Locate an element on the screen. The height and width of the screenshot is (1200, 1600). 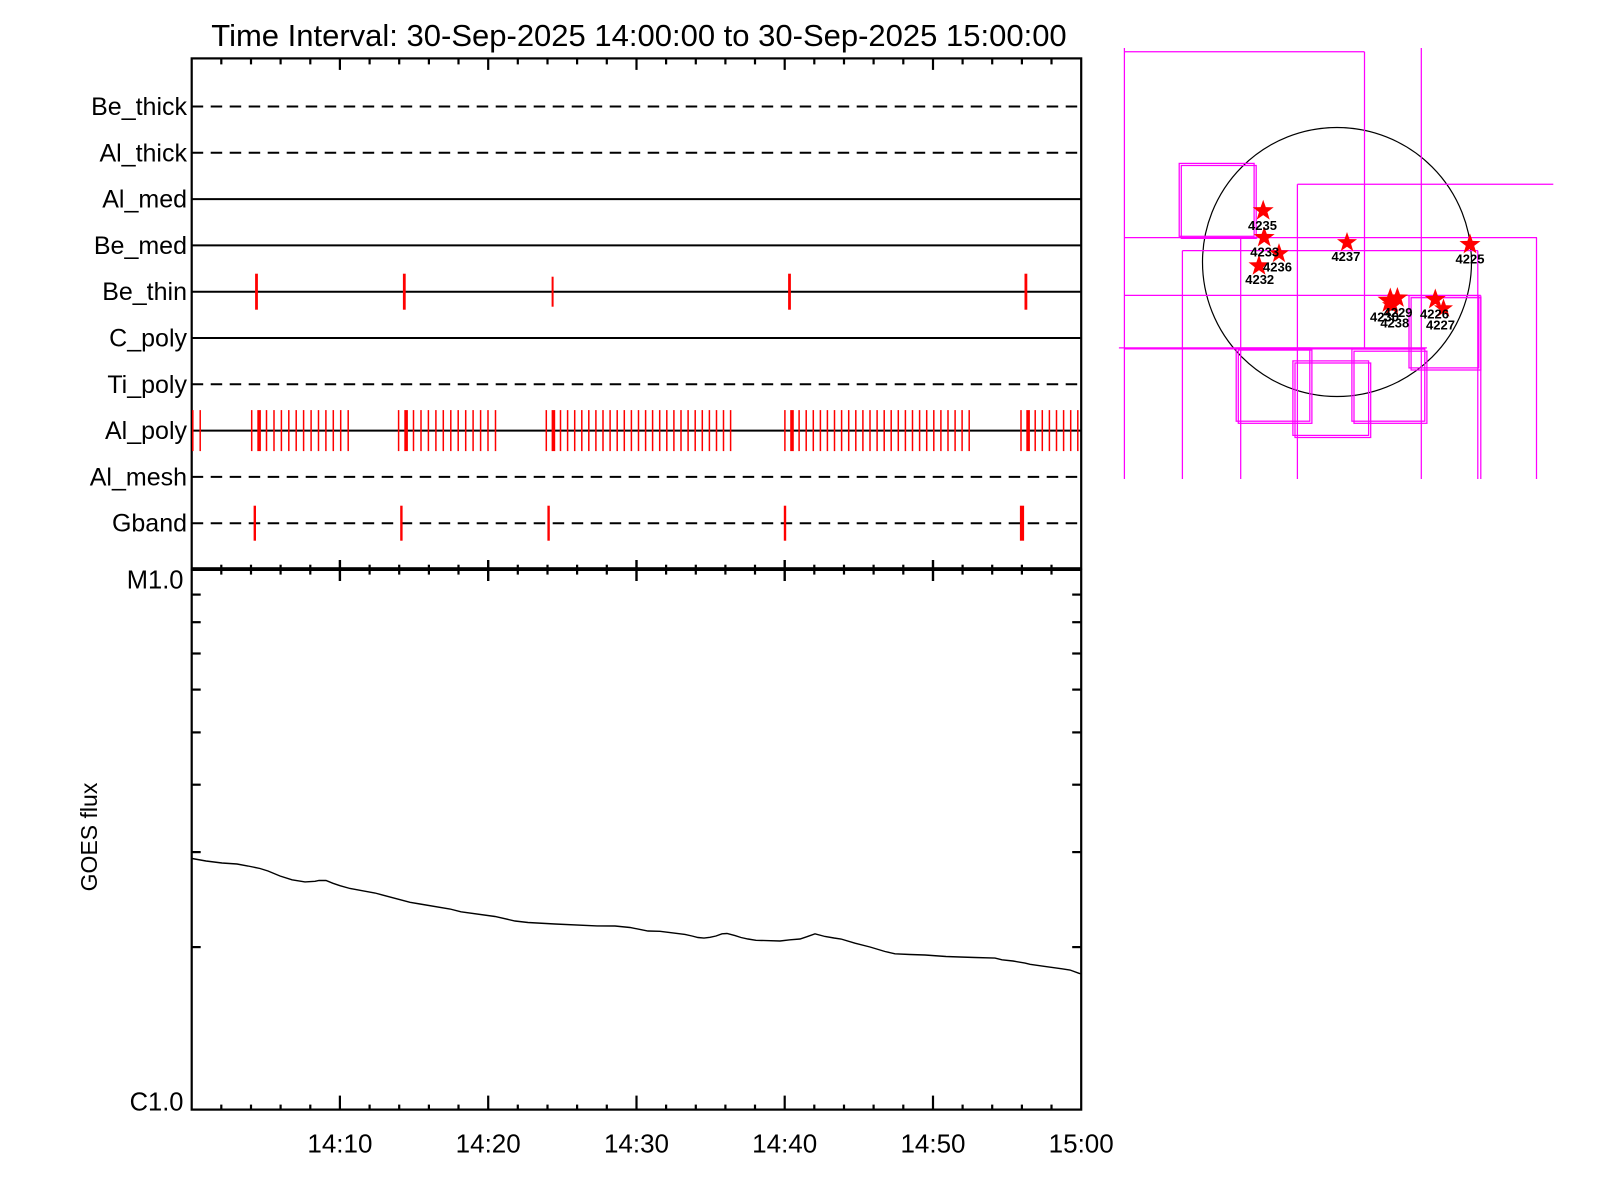
svg-text: GOES flux is located at coordinates (89, 836).